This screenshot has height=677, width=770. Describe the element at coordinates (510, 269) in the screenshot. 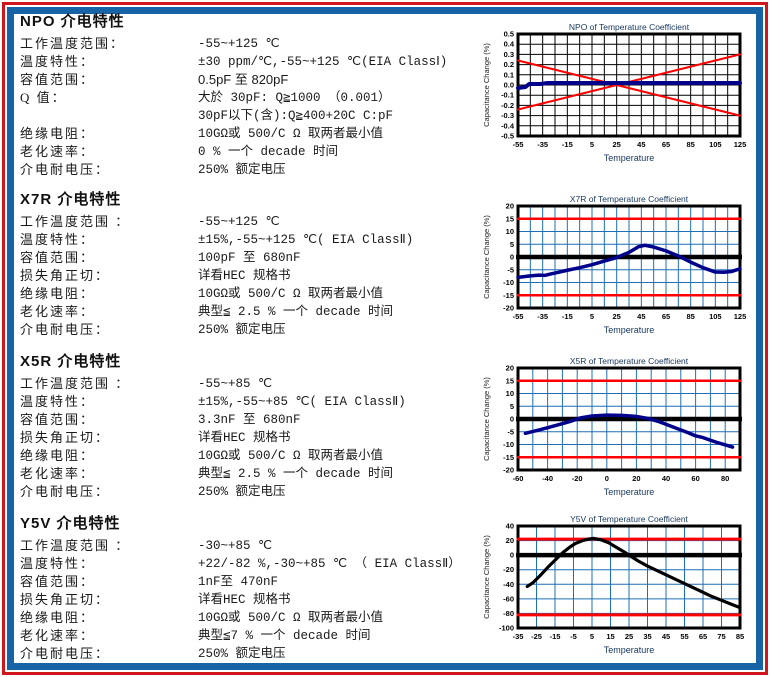

I see `y-tick-label: -5` at that location.